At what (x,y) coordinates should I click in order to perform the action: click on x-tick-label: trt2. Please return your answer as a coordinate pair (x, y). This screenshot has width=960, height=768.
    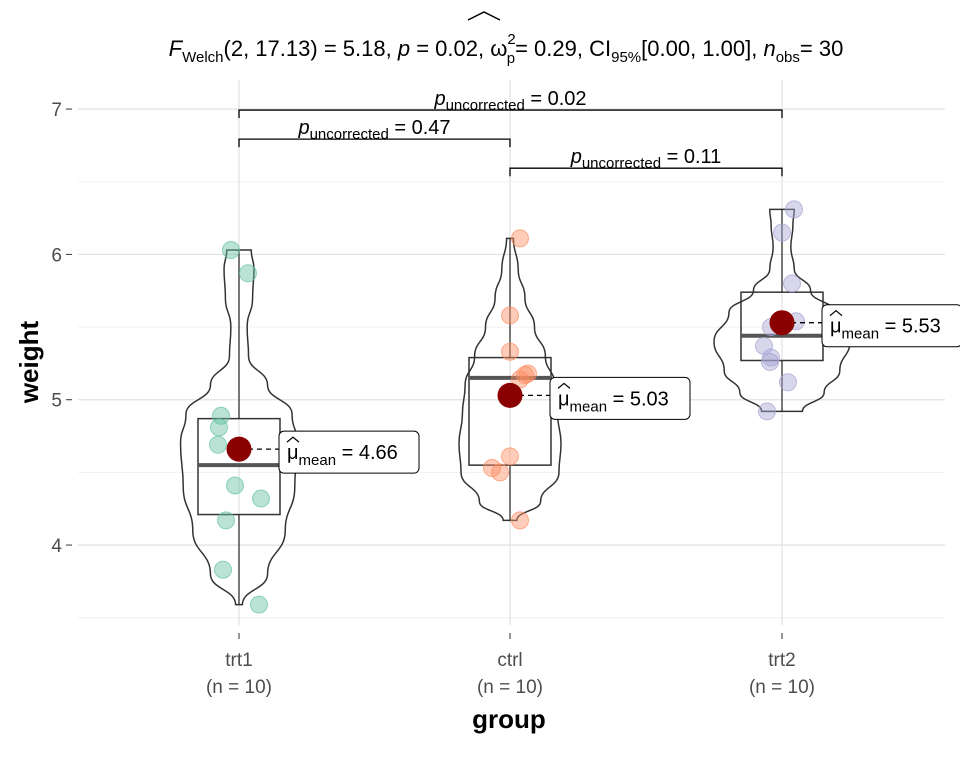
    Looking at the image, I should click on (781, 660).